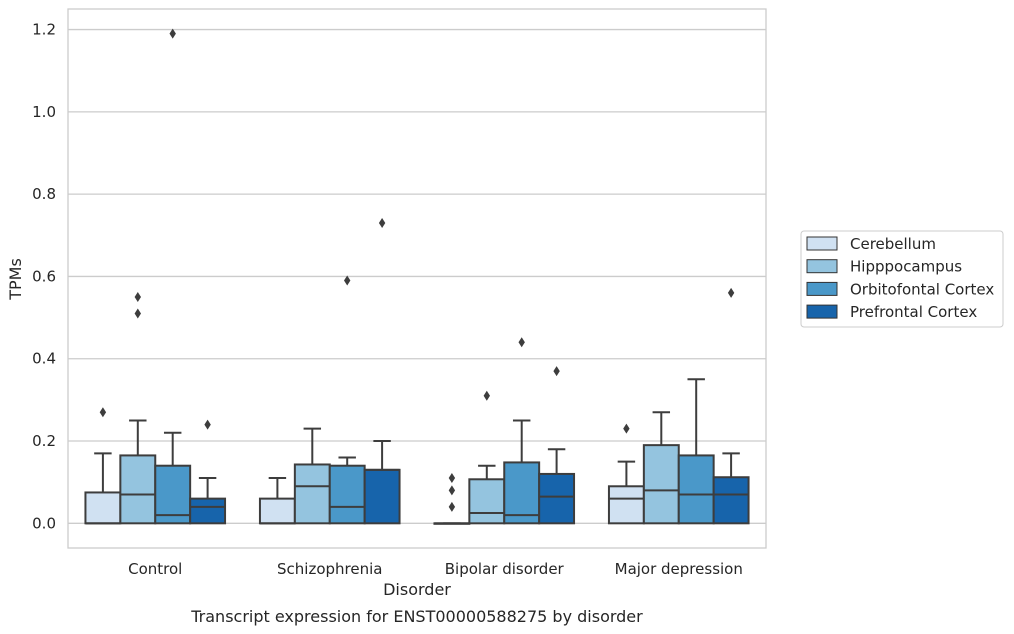  What do you see at coordinates (44, 194) in the screenshot?
I see `y-tick-label: 0.8` at bounding box center [44, 194].